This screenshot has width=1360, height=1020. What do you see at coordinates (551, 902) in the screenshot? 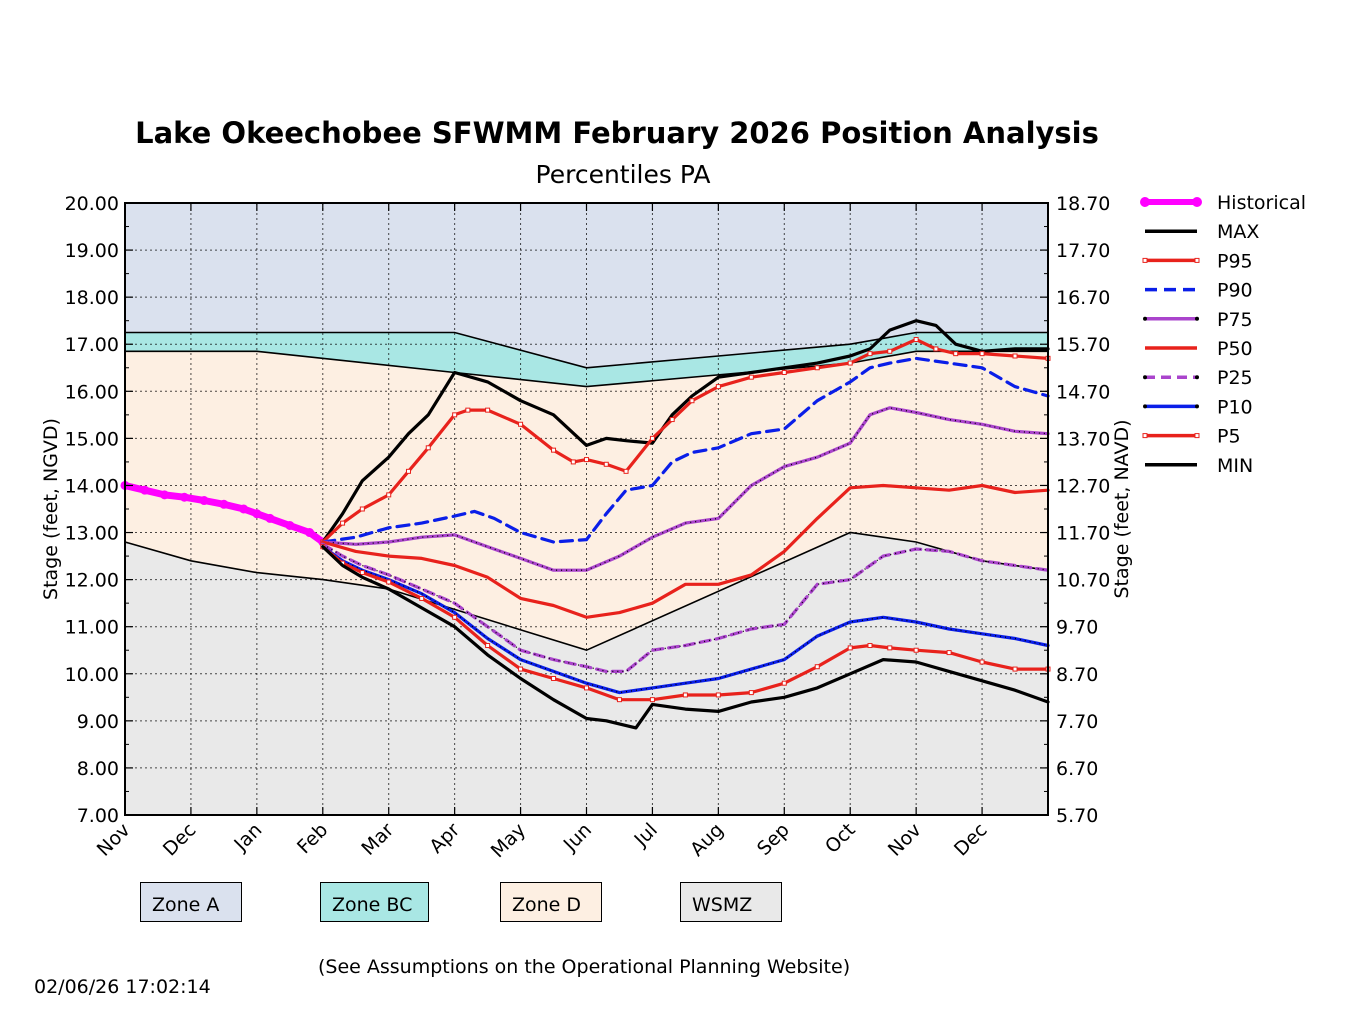
I see `zone-d-swatch: Zone D` at bounding box center [551, 902].